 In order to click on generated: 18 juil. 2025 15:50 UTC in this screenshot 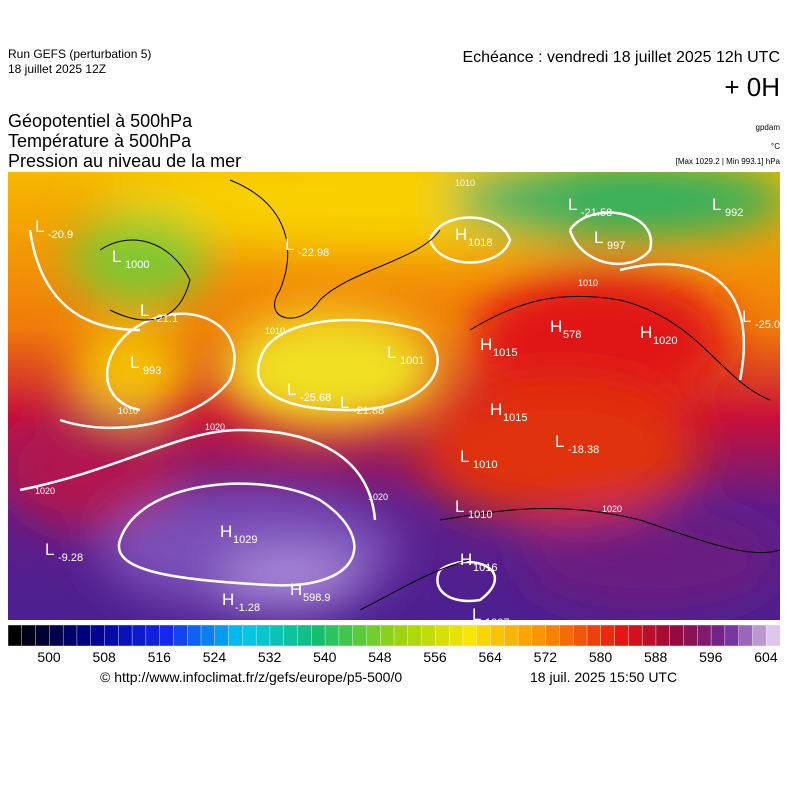, I will do `click(603, 677)`.